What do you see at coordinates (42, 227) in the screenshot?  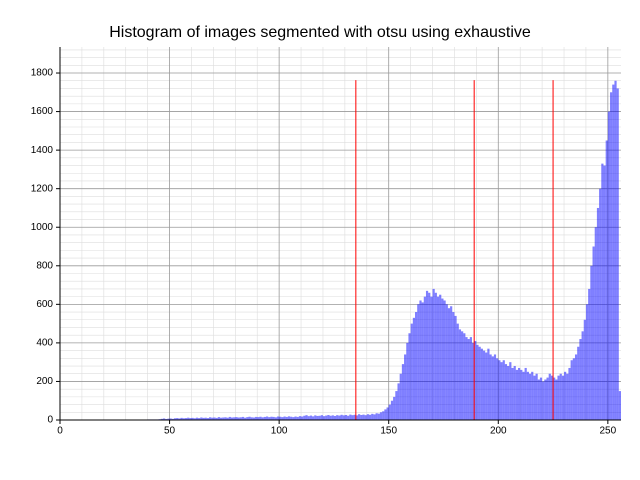 I see `y-tick-label: 1000` at bounding box center [42, 227].